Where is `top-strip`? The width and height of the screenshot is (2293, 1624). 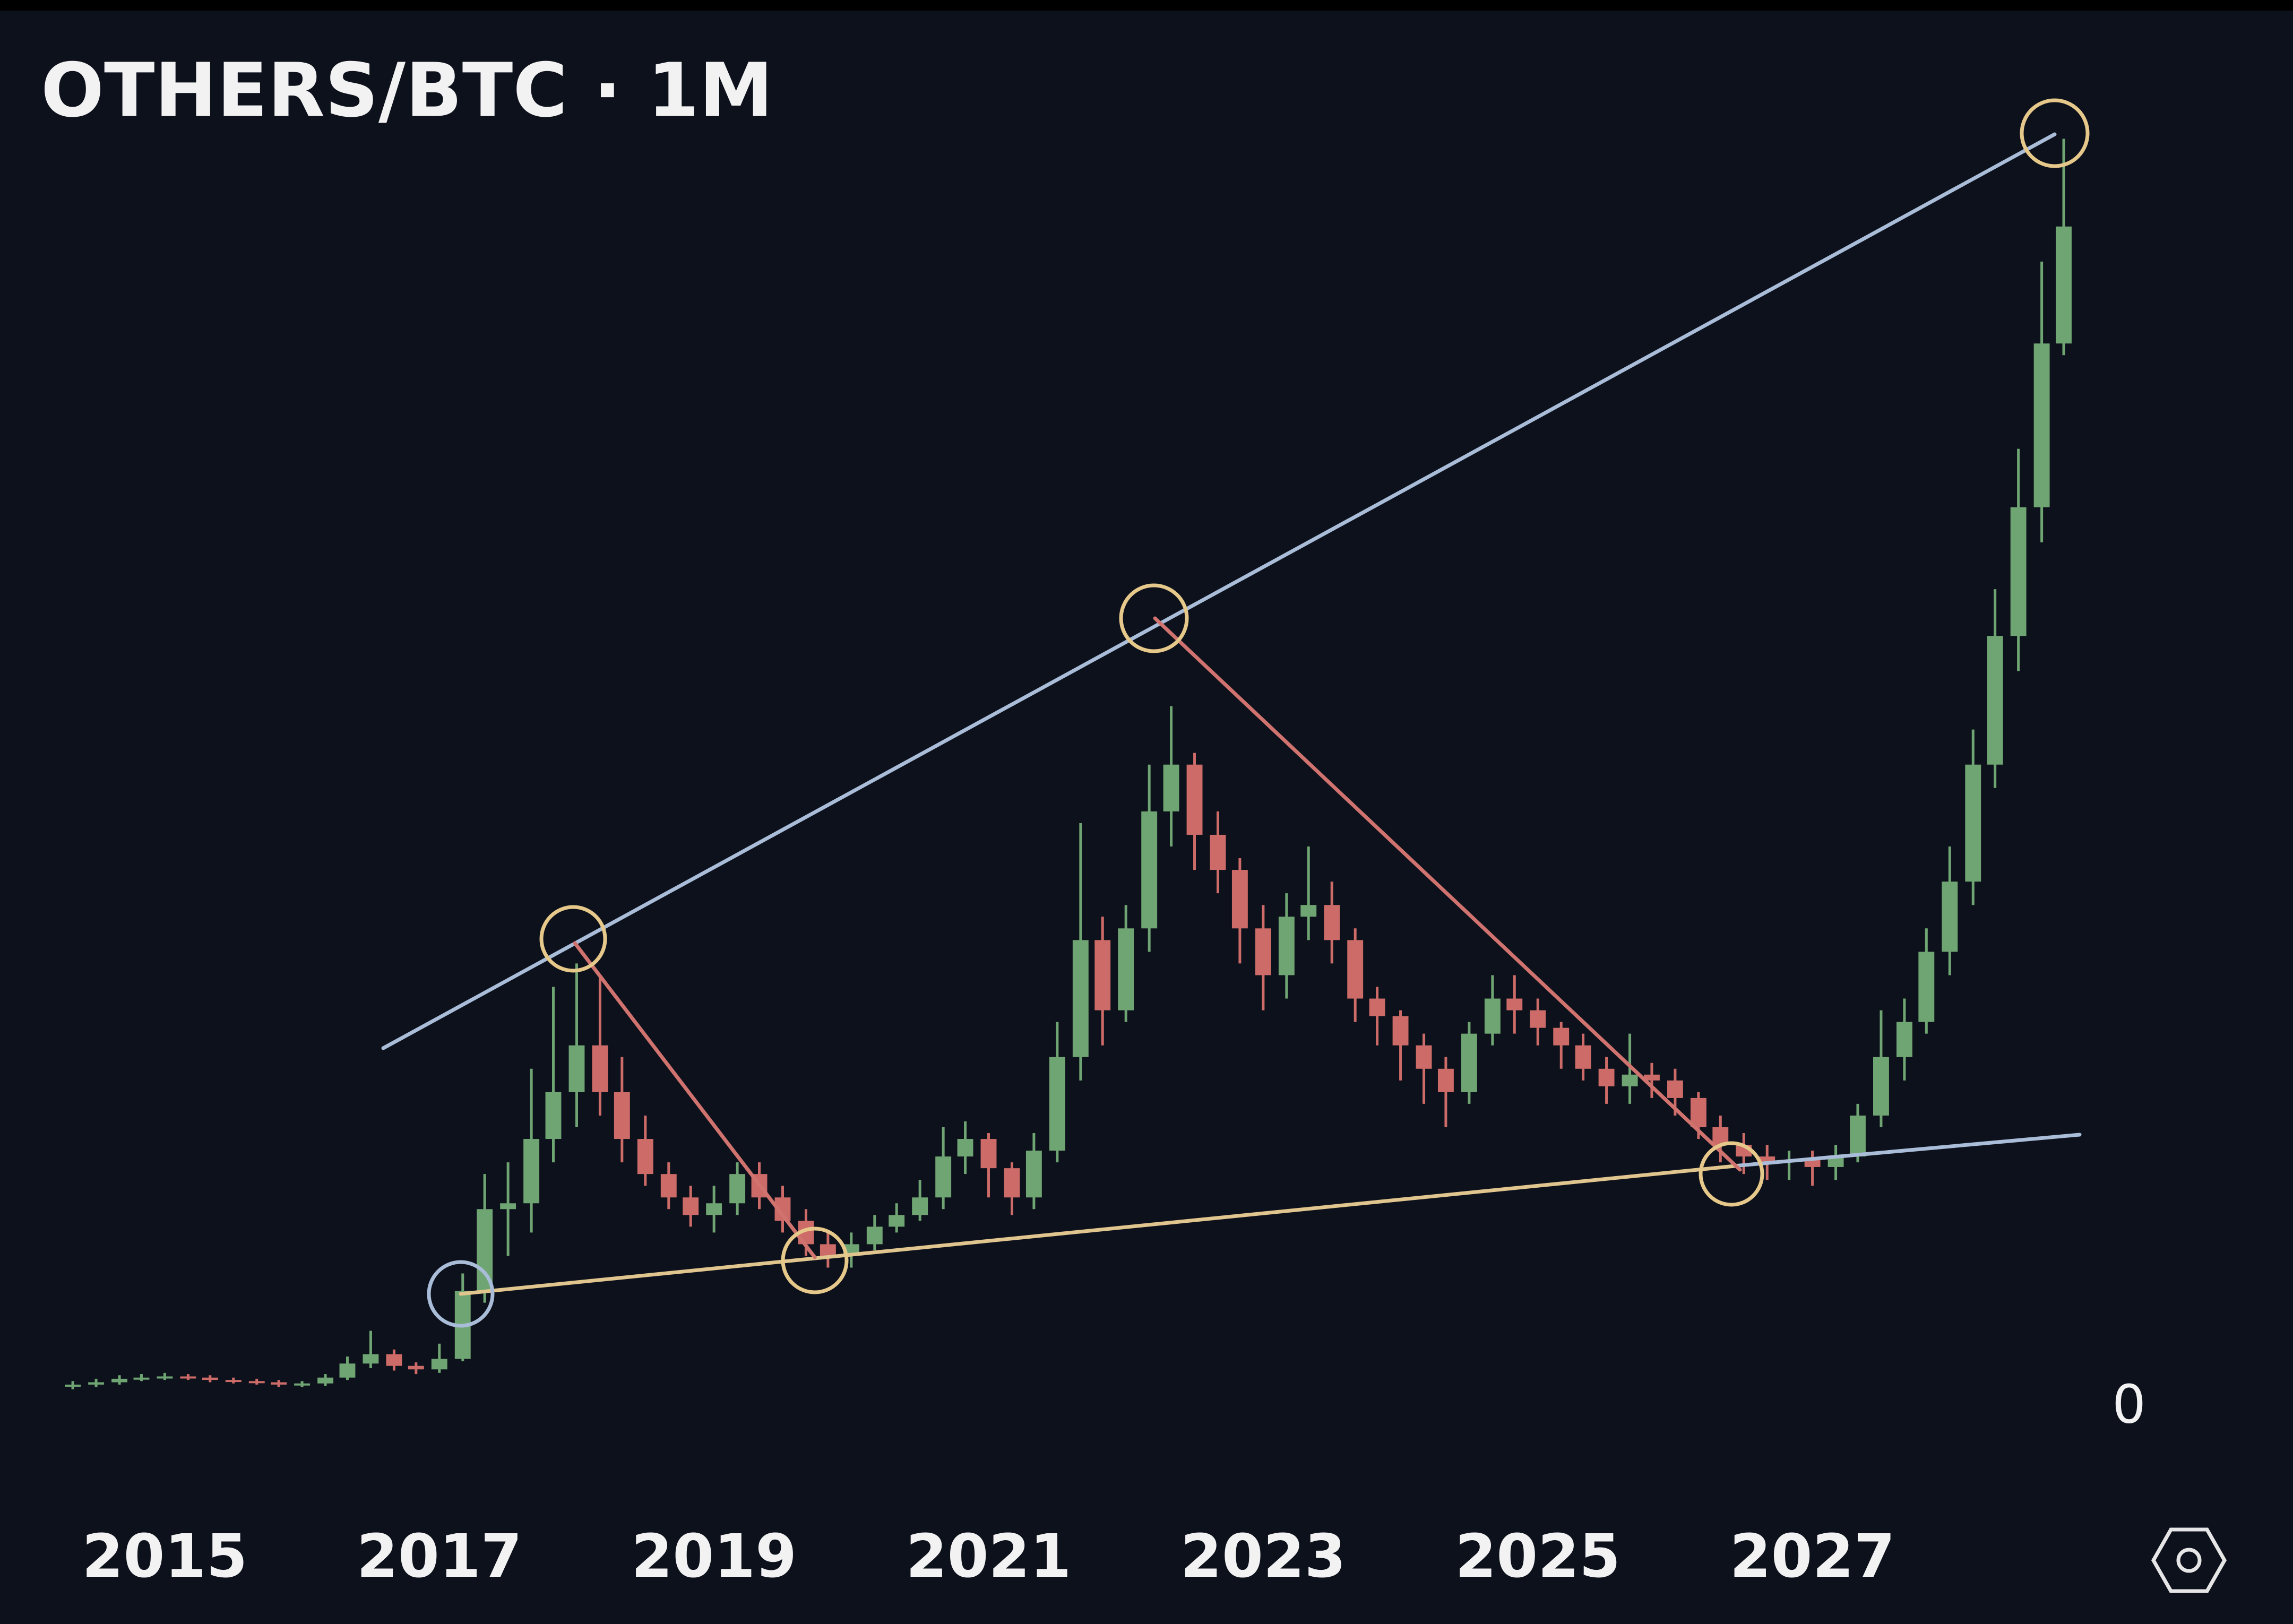
top-strip is located at coordinates (1146, 5).